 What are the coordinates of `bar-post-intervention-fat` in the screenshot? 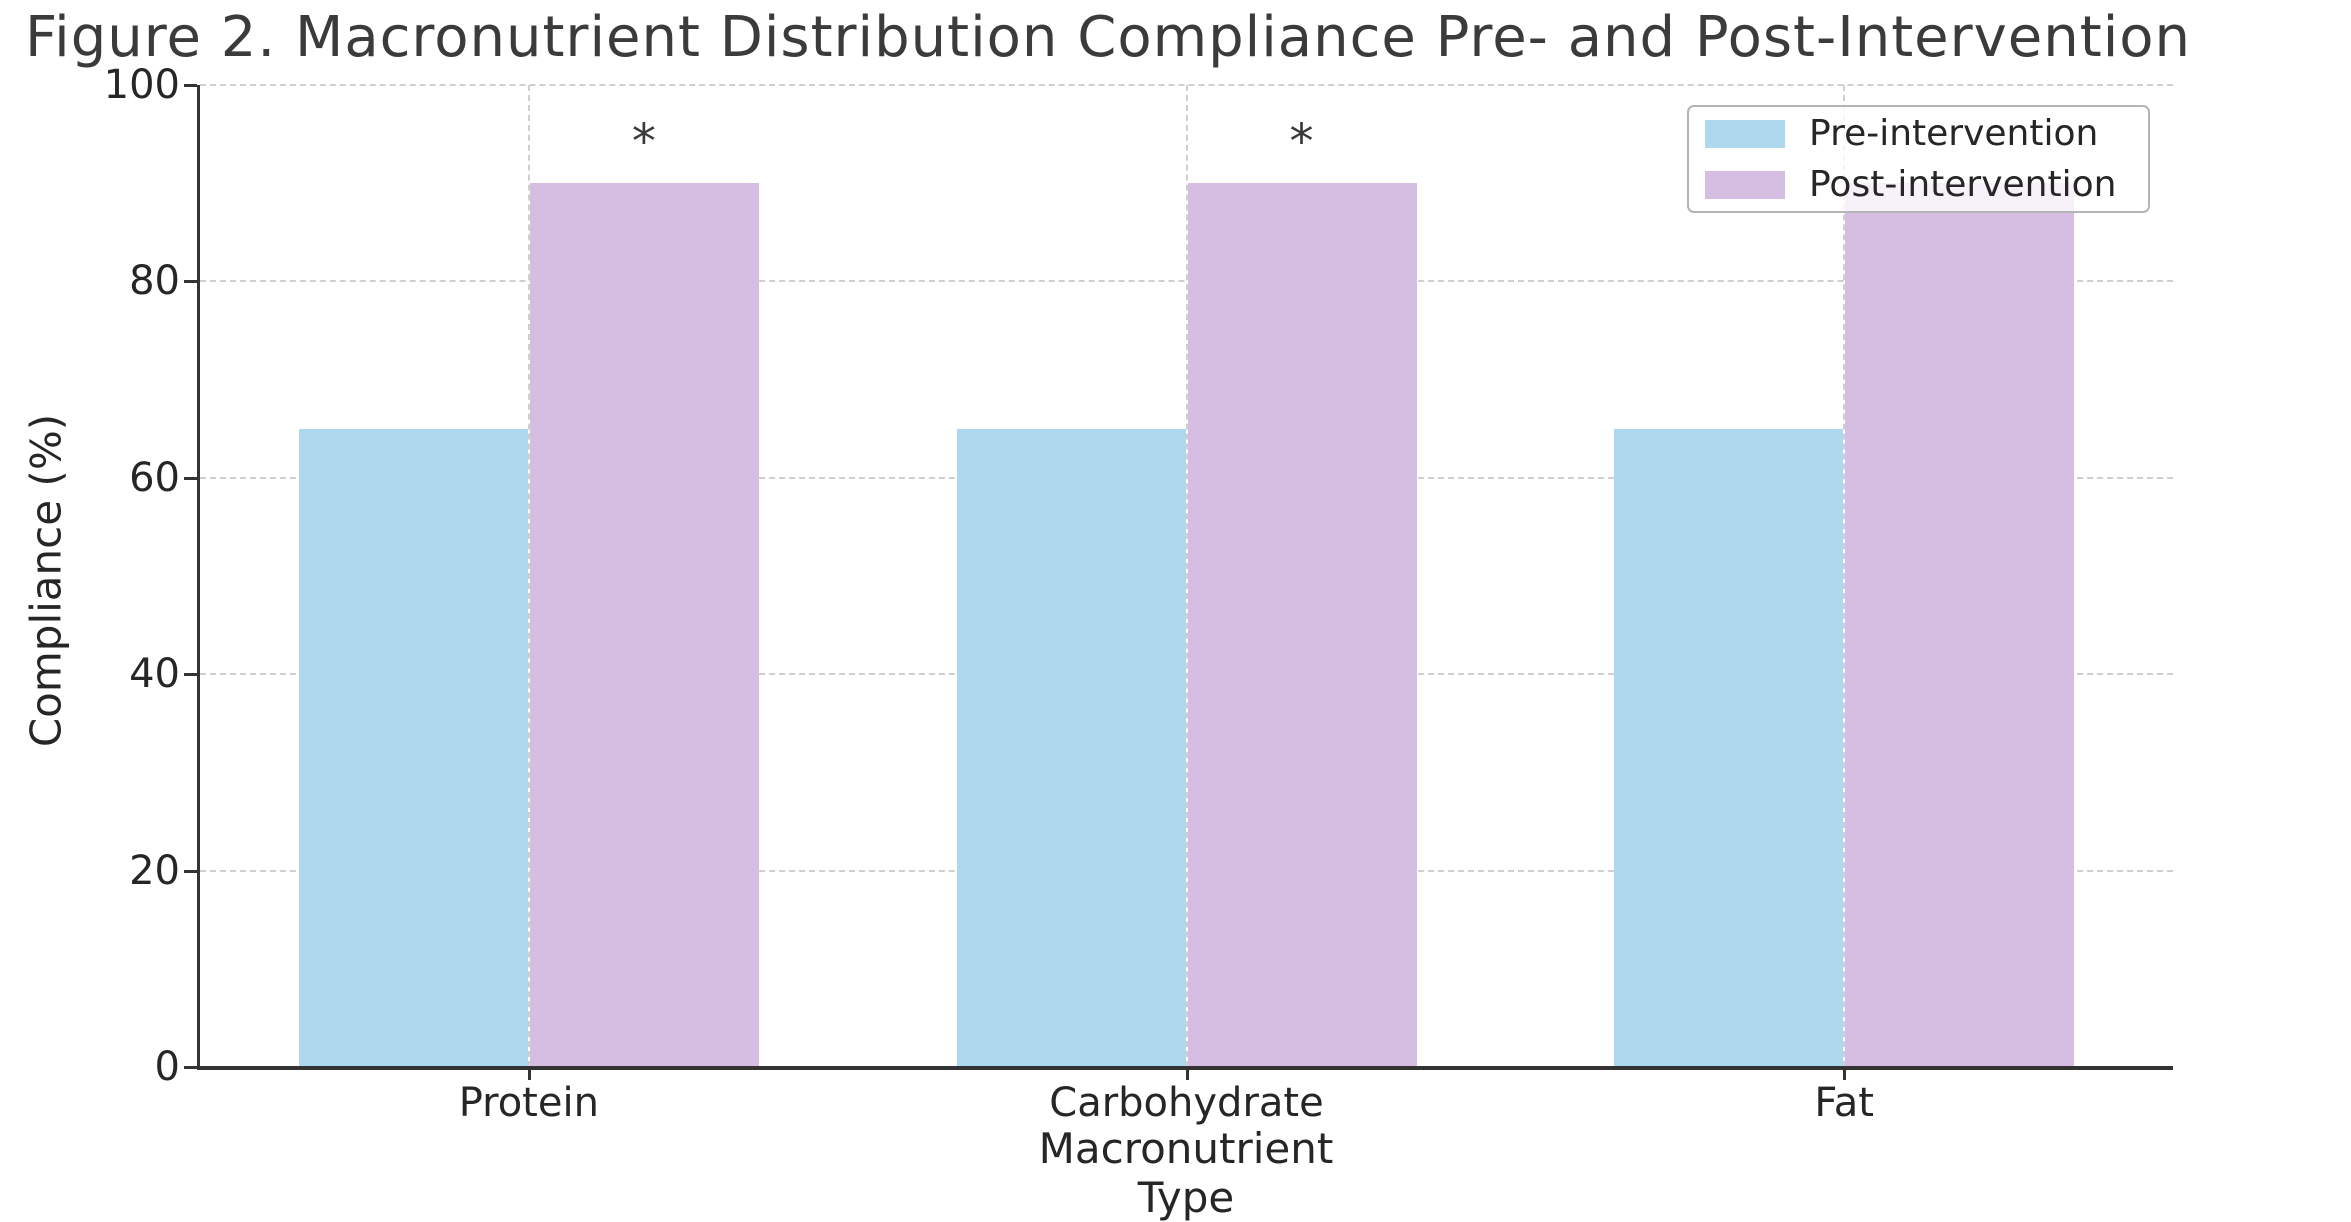 It's located at (1960, 625).